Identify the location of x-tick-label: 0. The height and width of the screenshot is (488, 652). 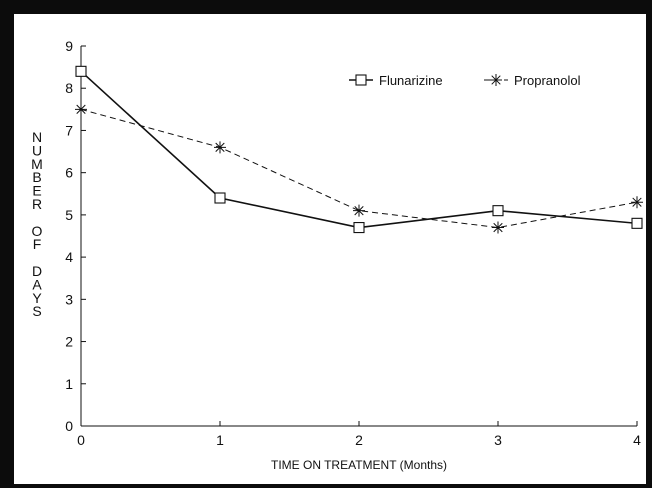
(81, 440).